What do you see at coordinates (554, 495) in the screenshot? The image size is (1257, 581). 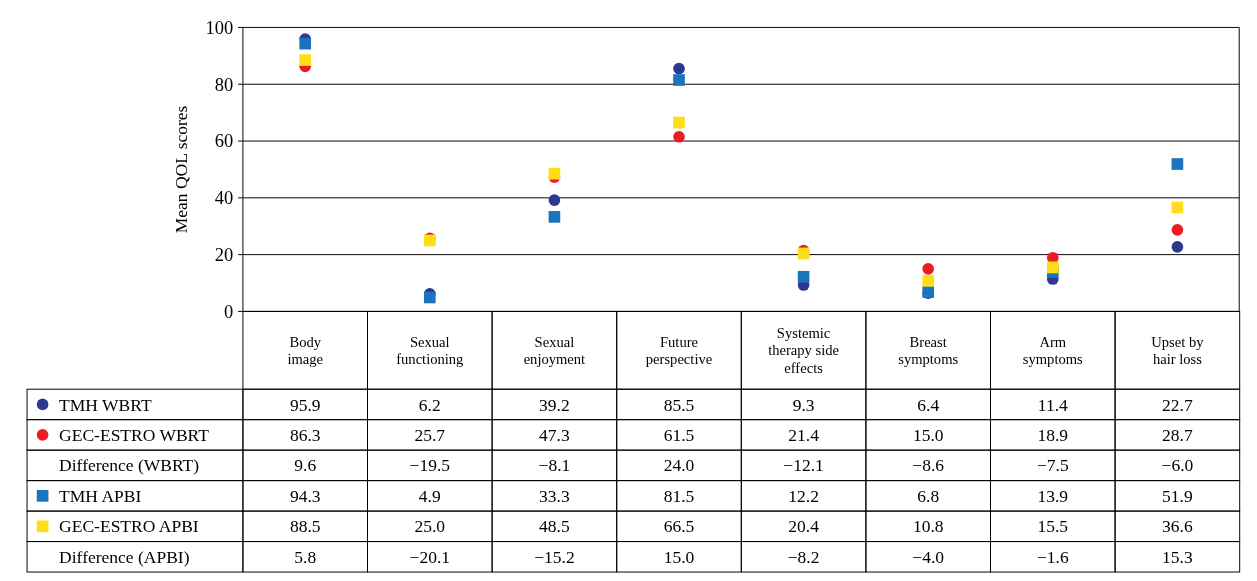 I see `data-label: 33.3` at bounding box center [554, 495].